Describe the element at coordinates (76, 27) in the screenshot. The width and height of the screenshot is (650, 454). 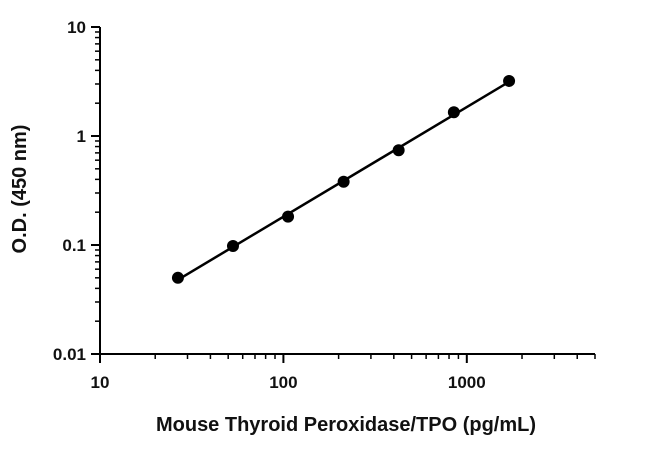
I see `y-tick-label: 10` at that location.